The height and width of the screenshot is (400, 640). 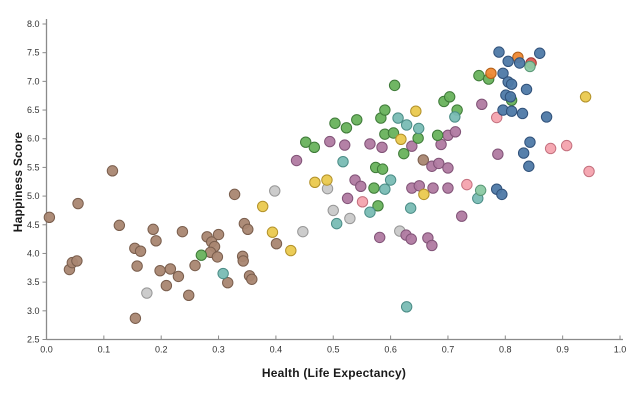 I want to click on data-point-mint, so click(x=530, y=66).